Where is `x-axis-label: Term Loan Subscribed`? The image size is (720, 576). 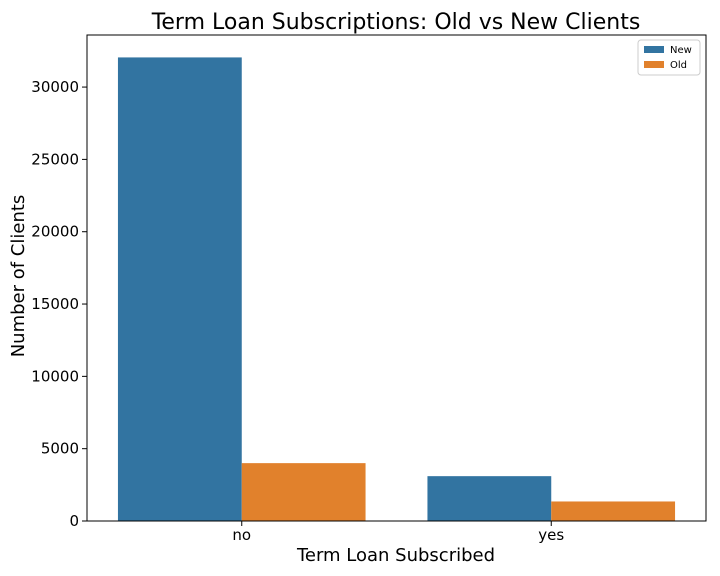
x-axis-label: Term Loan Subscribed is located at coordinates (395, 555).